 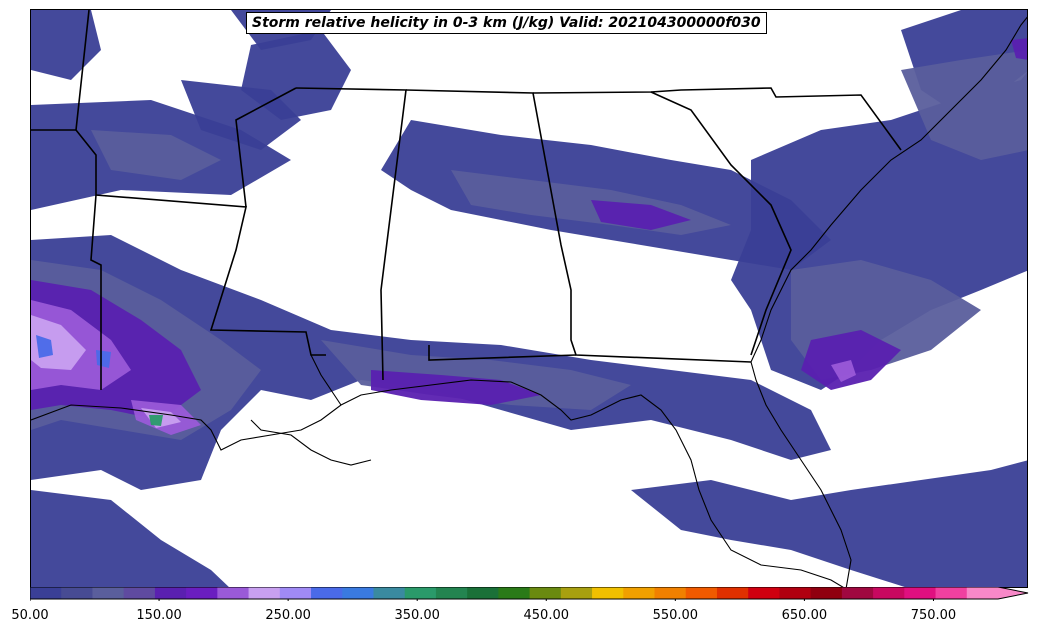 What do you see at coordinates (546, 615) in the screenshot?
I see `colorbar-tick-label: 450.00` at bounding box center [546, 615].